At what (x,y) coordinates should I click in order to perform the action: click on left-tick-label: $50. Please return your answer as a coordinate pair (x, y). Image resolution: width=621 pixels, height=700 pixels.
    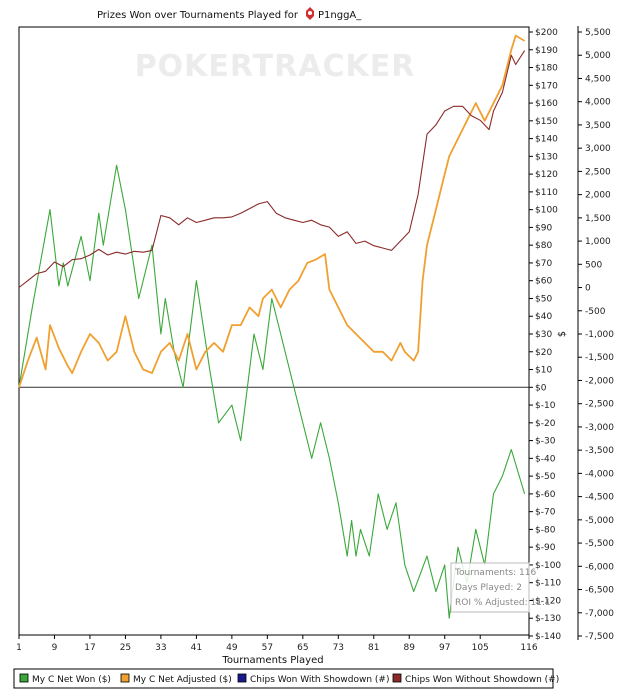
    Looking at the image, I should click on (543, 299).